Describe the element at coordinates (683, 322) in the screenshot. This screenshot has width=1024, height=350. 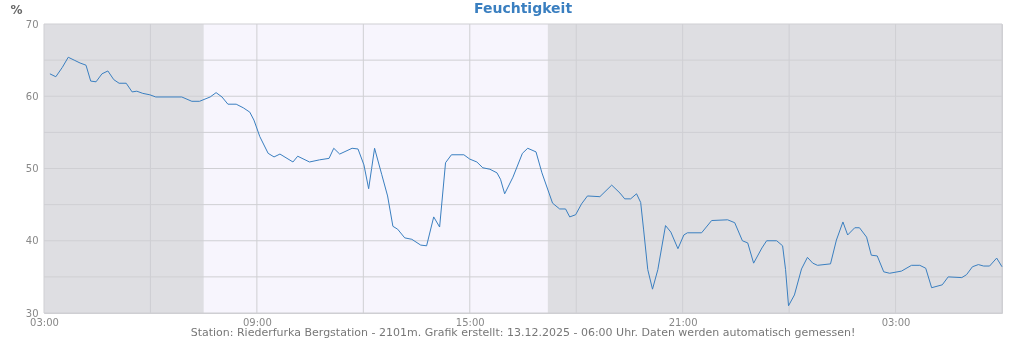
I see `x-tick-label: 21:00` at that location.